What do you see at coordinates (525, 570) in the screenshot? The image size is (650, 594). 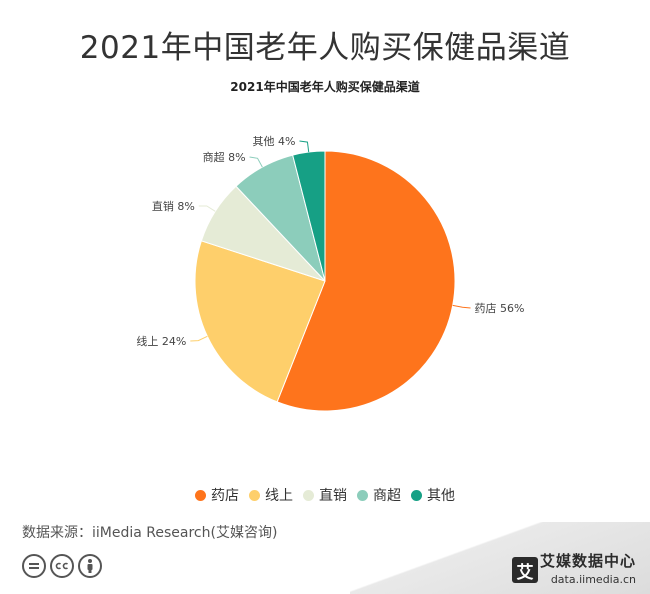 I see `brand-logo: 艾` at bounding box center [525, 570].